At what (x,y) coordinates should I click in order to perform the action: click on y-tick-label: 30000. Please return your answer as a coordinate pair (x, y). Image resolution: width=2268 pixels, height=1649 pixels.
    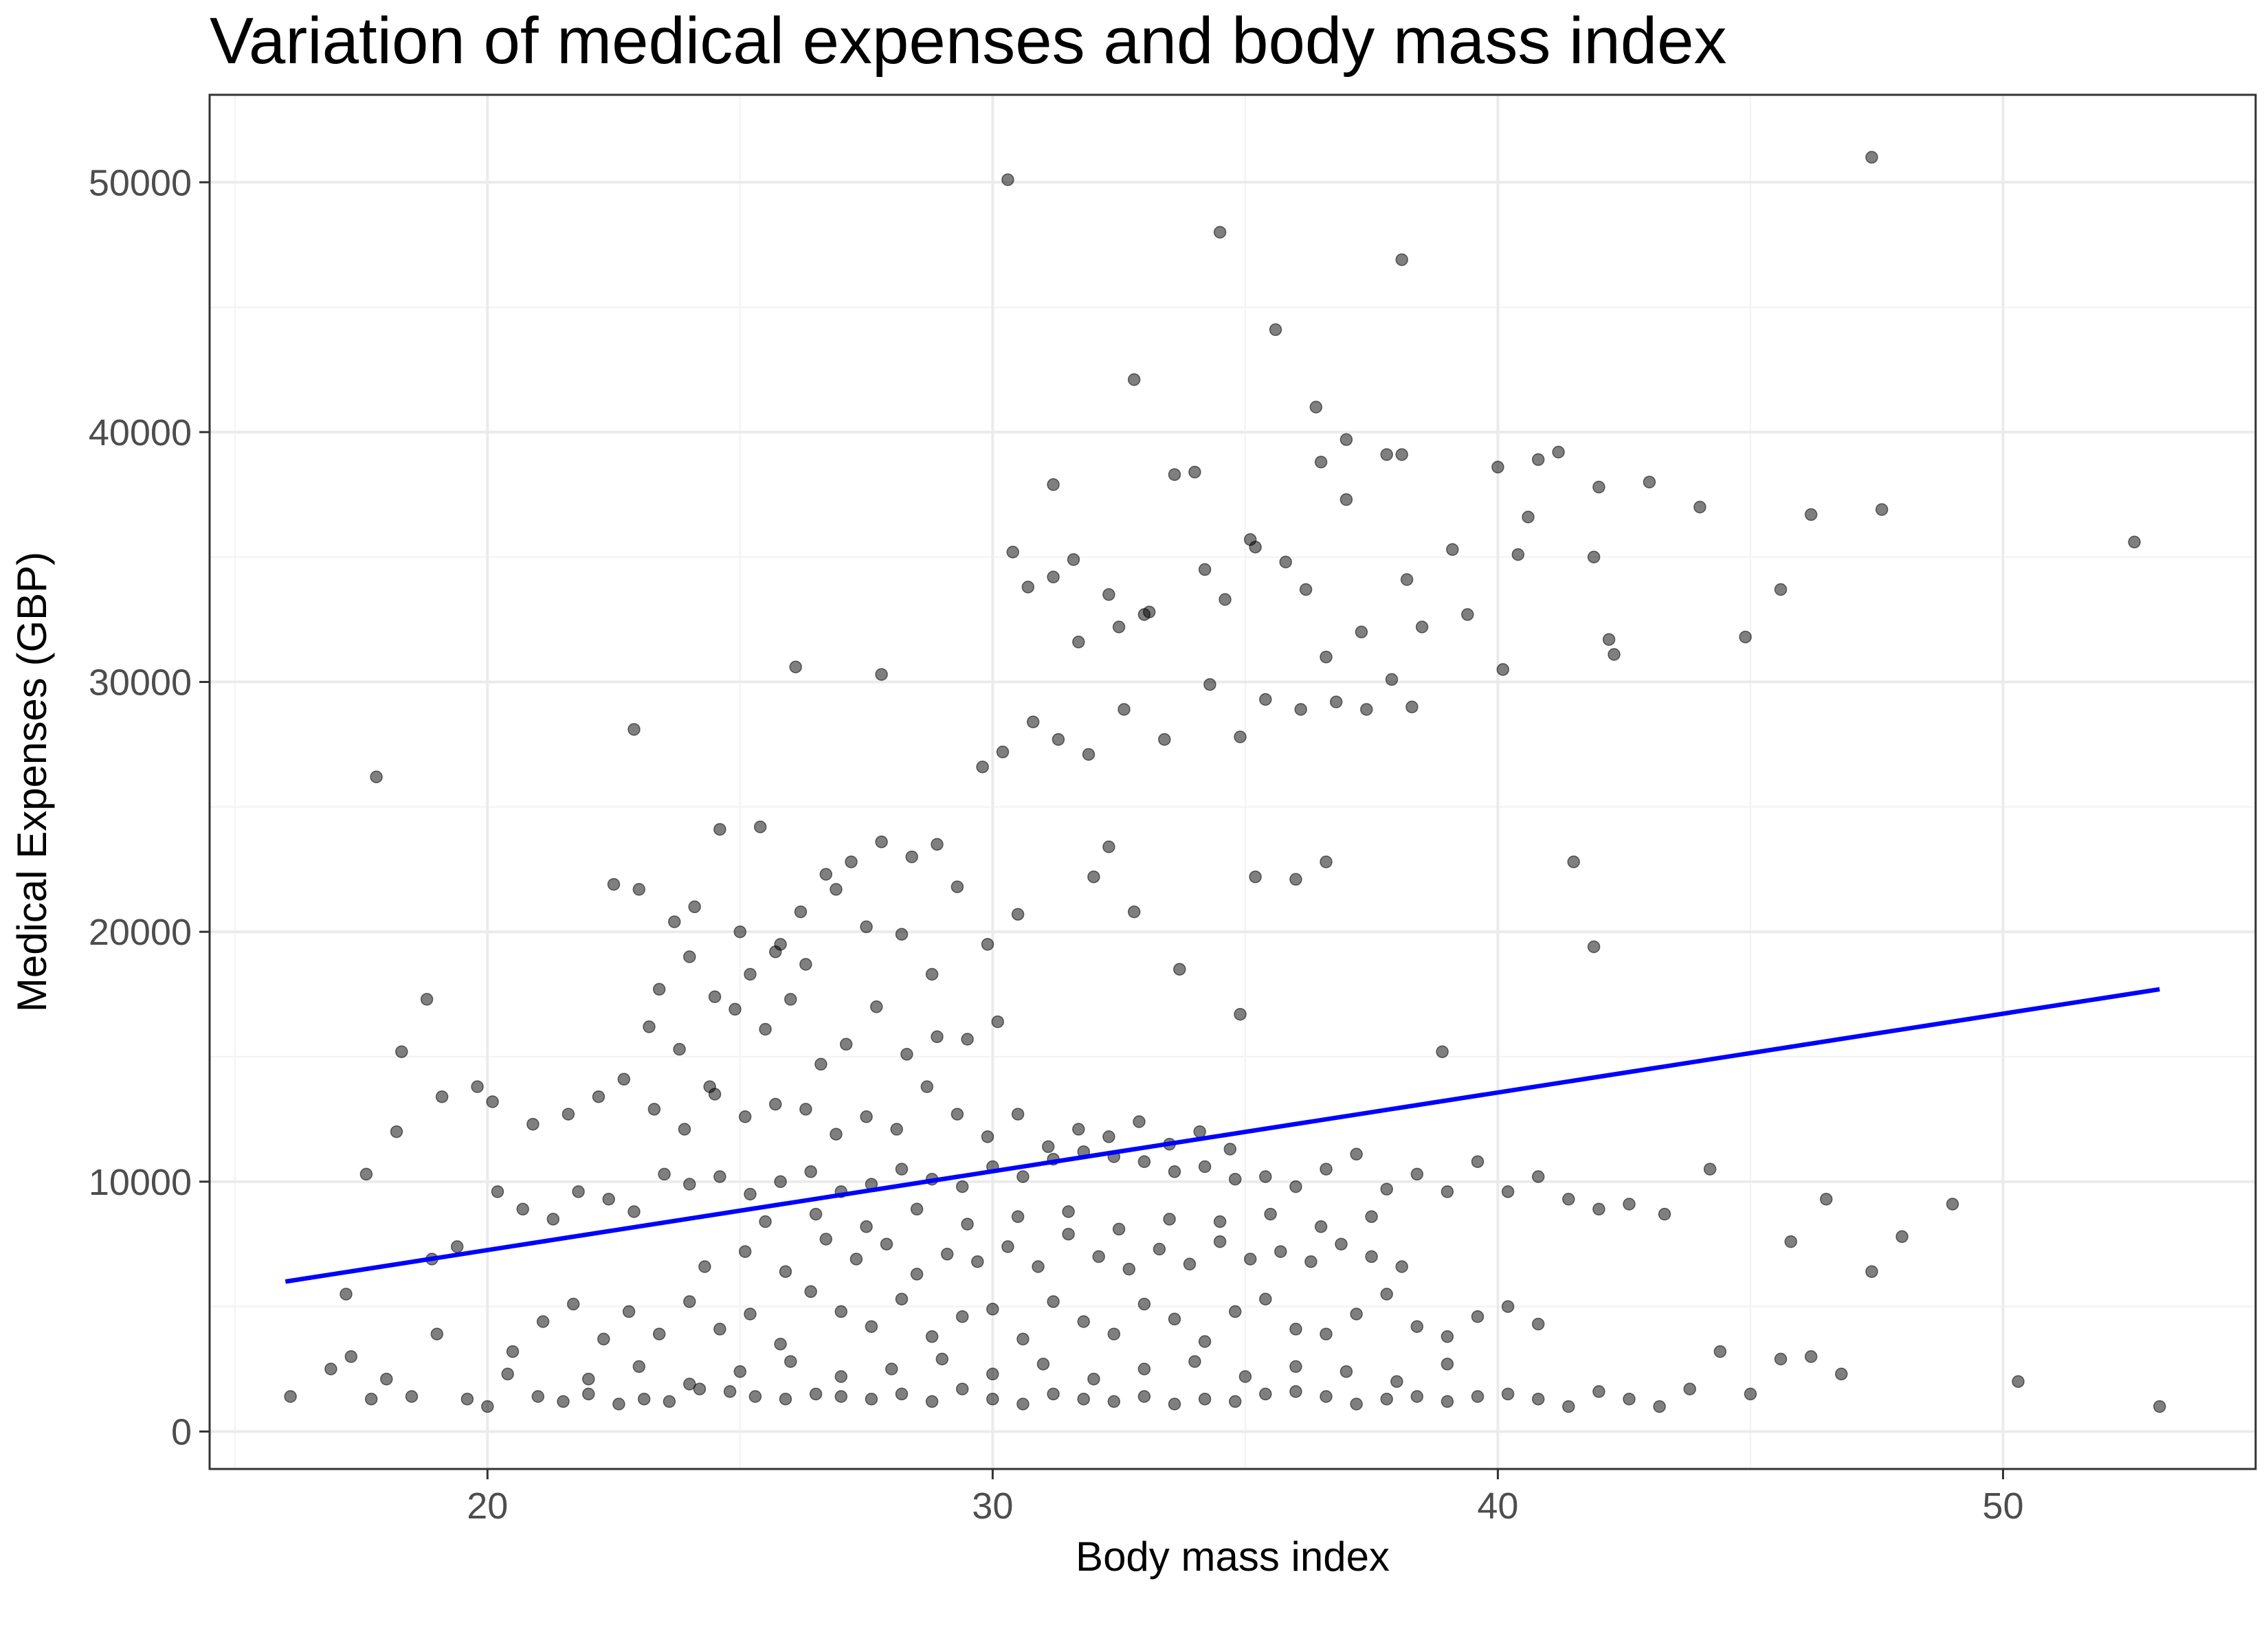
    Looking at the image, I should click on (140, 683).